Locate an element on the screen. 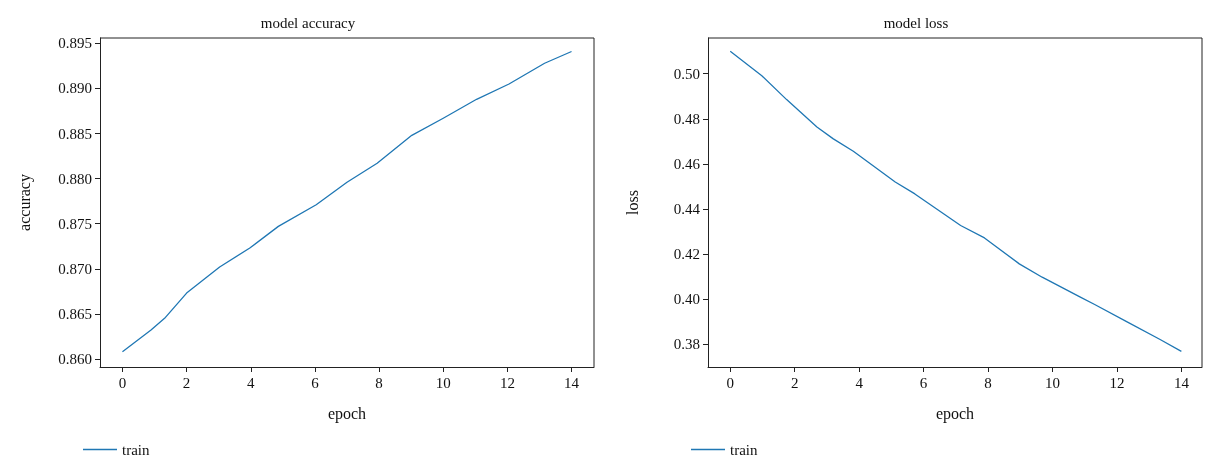 The height and width of the screenshot is (470, 1224). y-tick-label: 0.865 is located at coordinates (75, 313).